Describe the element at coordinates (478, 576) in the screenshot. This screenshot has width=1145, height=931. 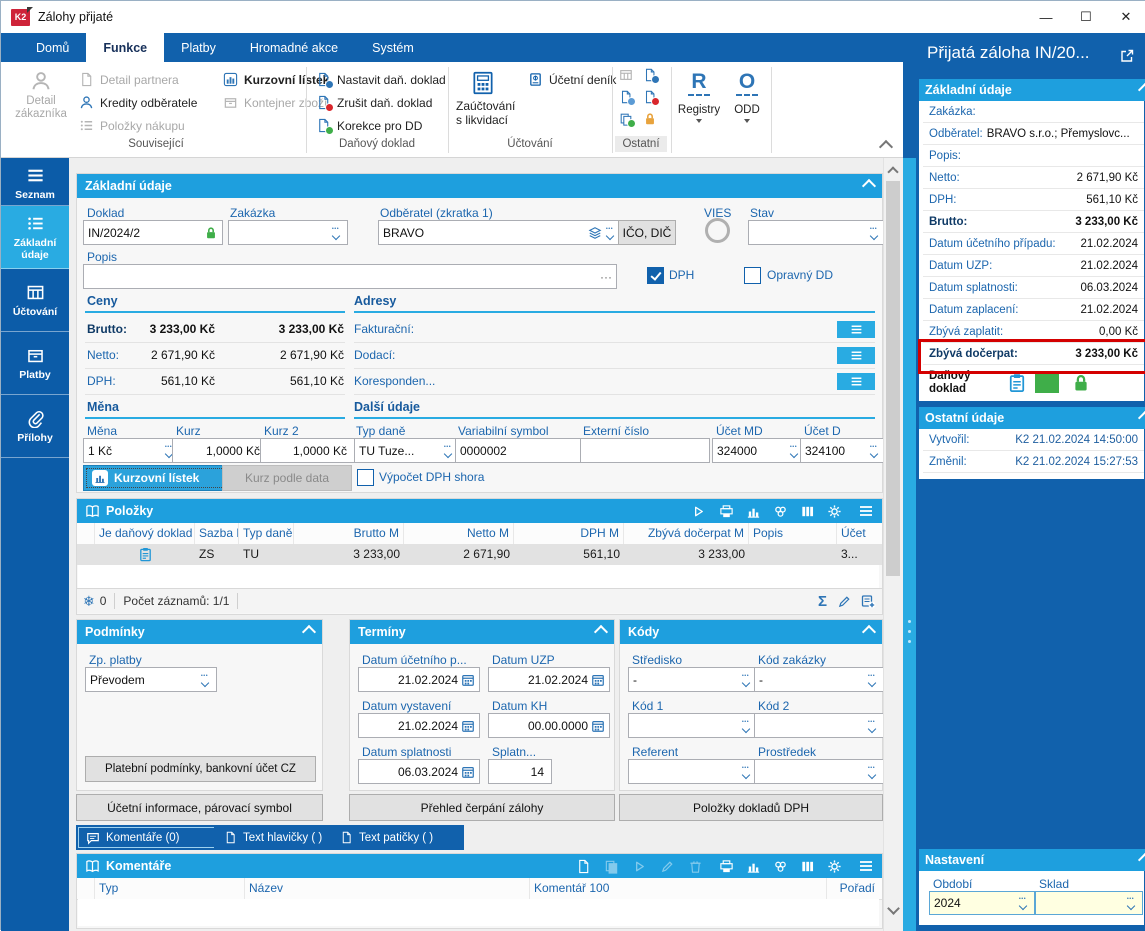
I see `polozky-empty-area` at that location.